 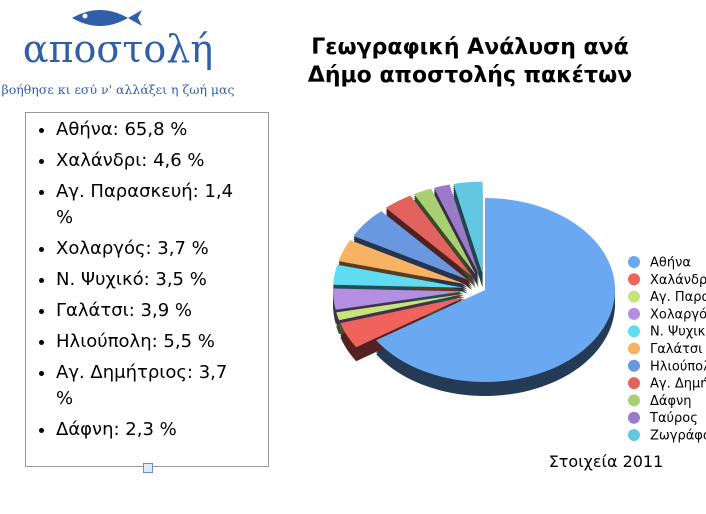 I want to click on chart-caption: Στοιχεία 2011, so click(x=606, y=461).